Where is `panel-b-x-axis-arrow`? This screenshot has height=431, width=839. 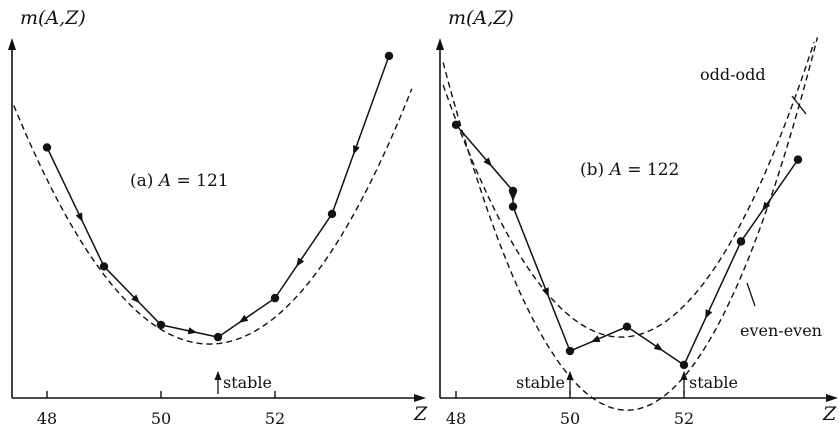 panel-b-x-axis-arrow is located at coordinates (832, 398).